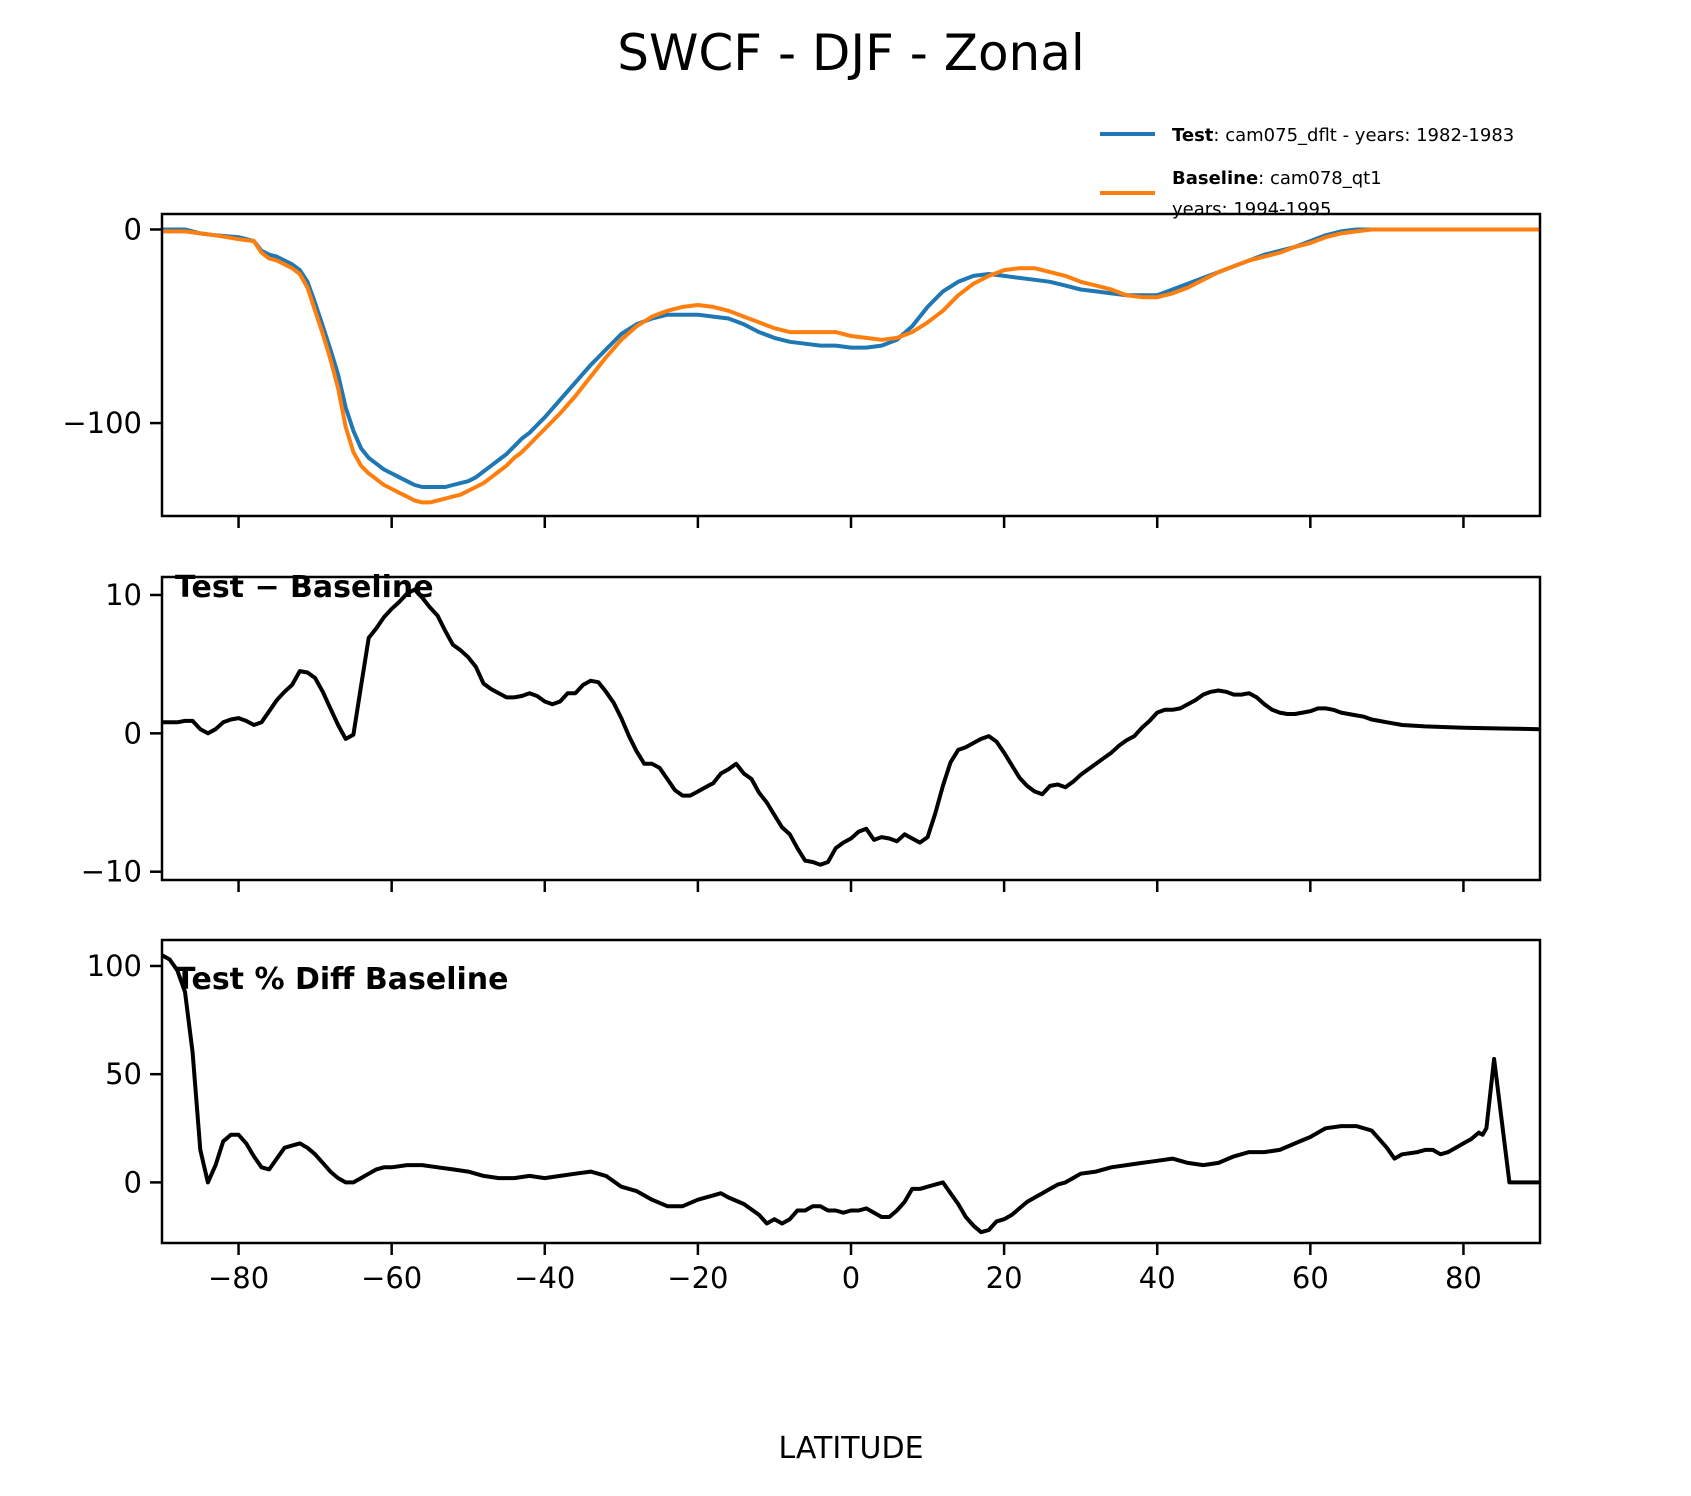  I want to click on chart-title: SWCF - DJF - Zonal, so click(851, 53).